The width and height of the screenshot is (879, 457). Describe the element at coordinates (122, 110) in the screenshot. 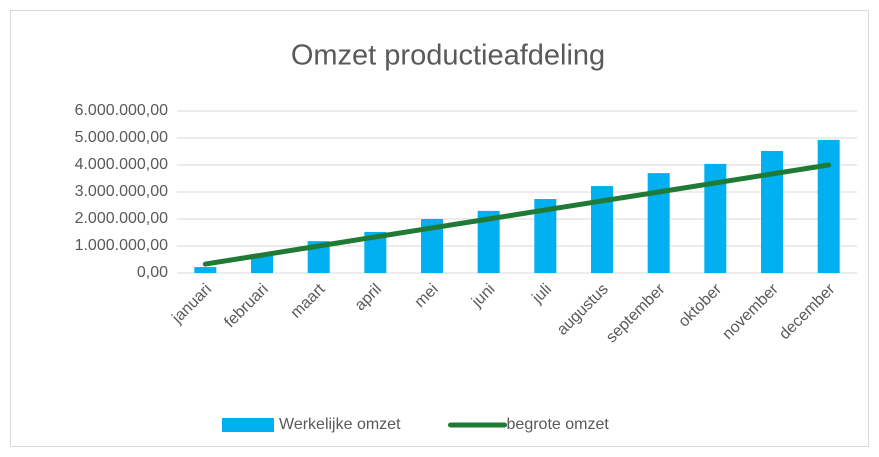

I see `y-tick-label: 6.000.000,00` at that location.